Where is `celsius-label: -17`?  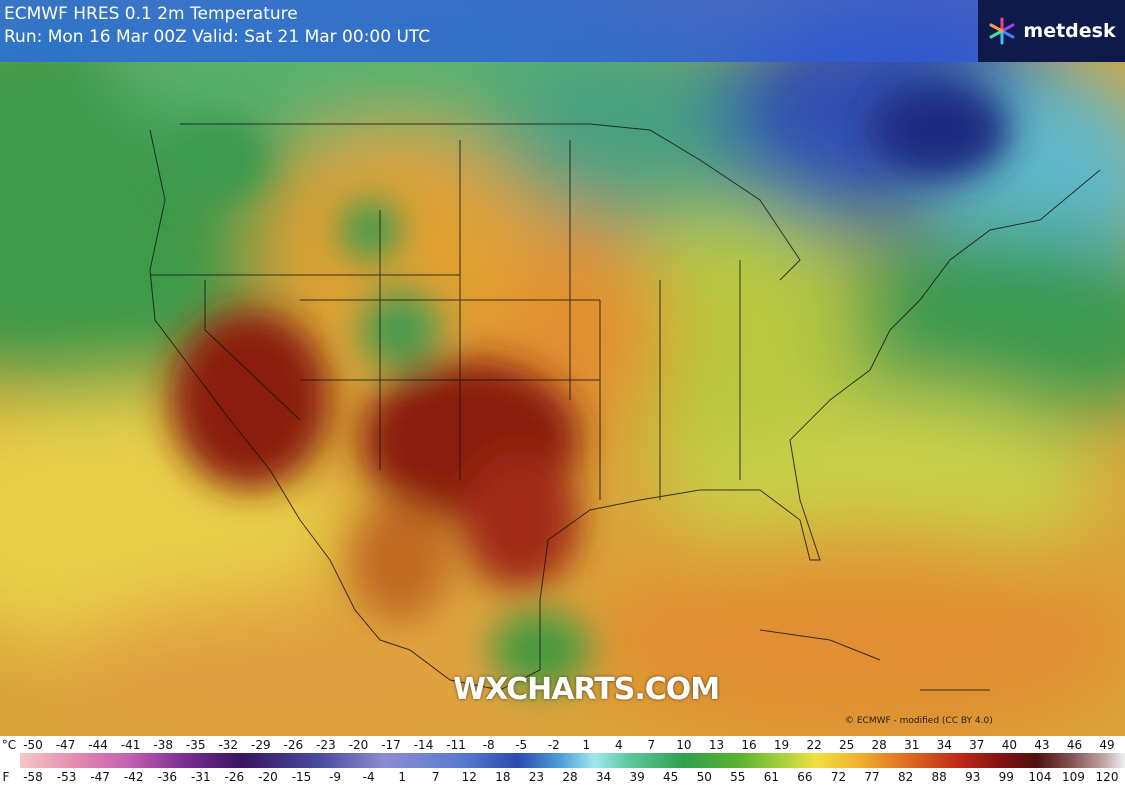 celsius-label: -17 is located at coordinates (391, 745).